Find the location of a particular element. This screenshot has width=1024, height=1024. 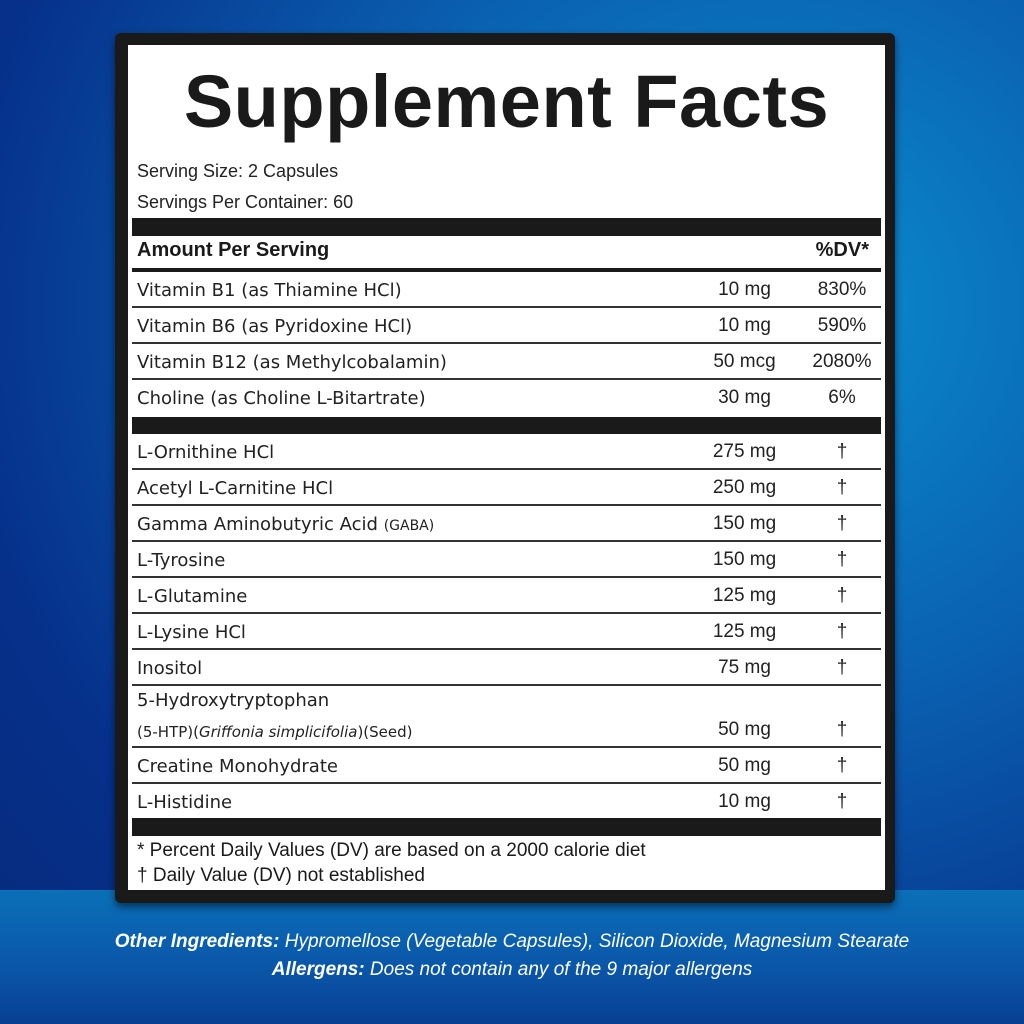

table-row: Inositol 75 mg † is located at coordinates (506, 668).